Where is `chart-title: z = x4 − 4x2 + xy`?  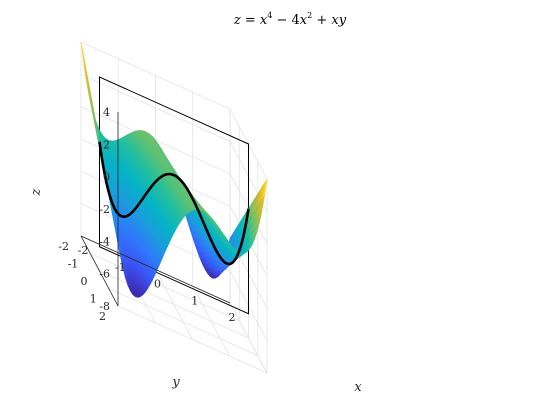
chart-title: z = x4 − 4x2 + xy is located at coordinates (290, 19).